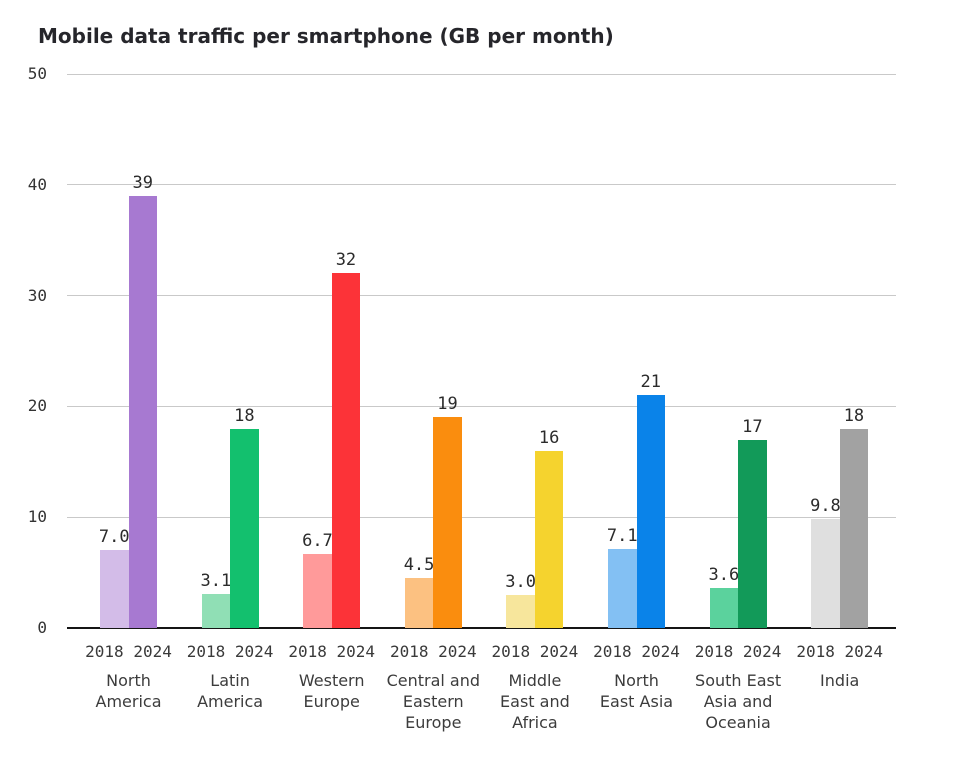  Describe the element at coordinates (549, 437) in the screenshot. I see `value-label-2024-4: 16` at that location.